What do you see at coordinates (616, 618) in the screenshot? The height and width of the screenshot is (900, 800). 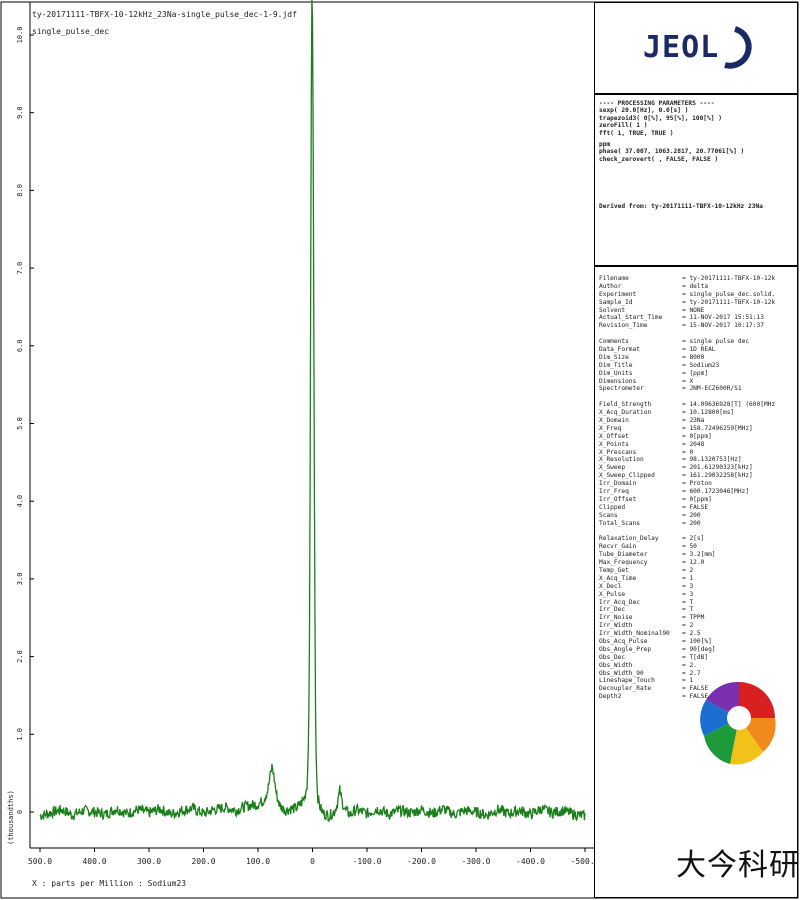 I see `info-key: Irr_Noise` at bounding box center [616, 618].